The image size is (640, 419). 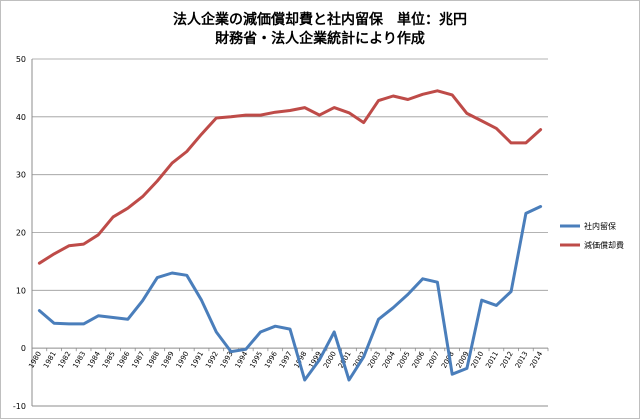 I want to click on y-tick-label: 30, so click(x=21, y=175).